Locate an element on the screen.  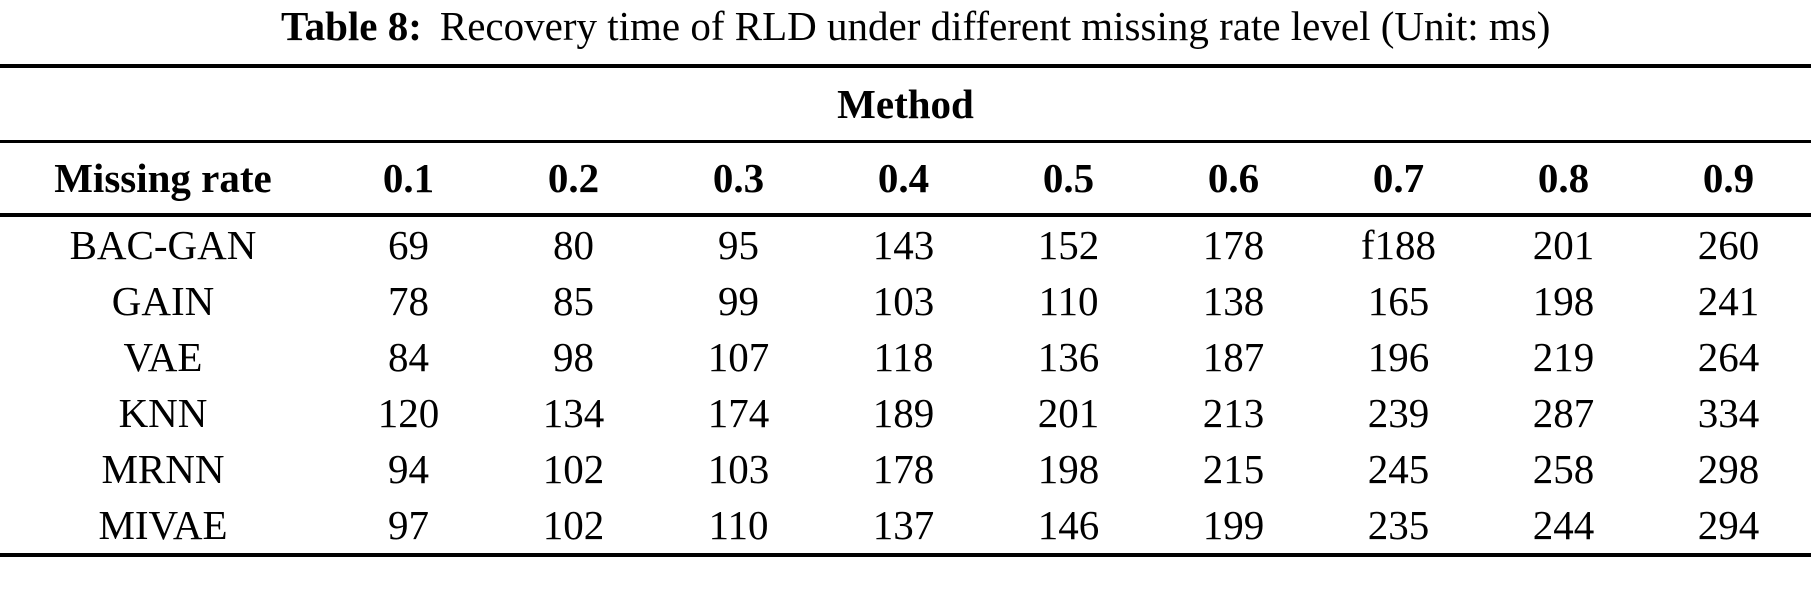
table-cell: 189 is located at coordinates (903, 413).